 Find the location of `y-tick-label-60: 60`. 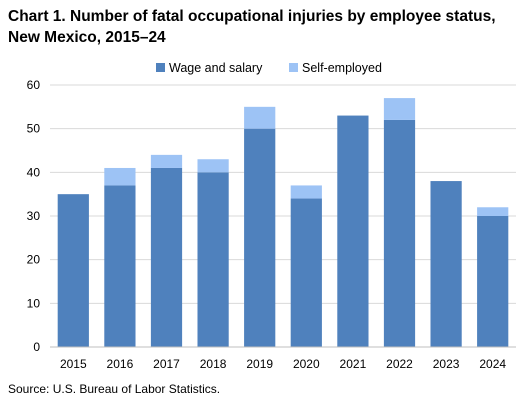

y-tick-label-60: 60 is located at coordinates (34, 85).